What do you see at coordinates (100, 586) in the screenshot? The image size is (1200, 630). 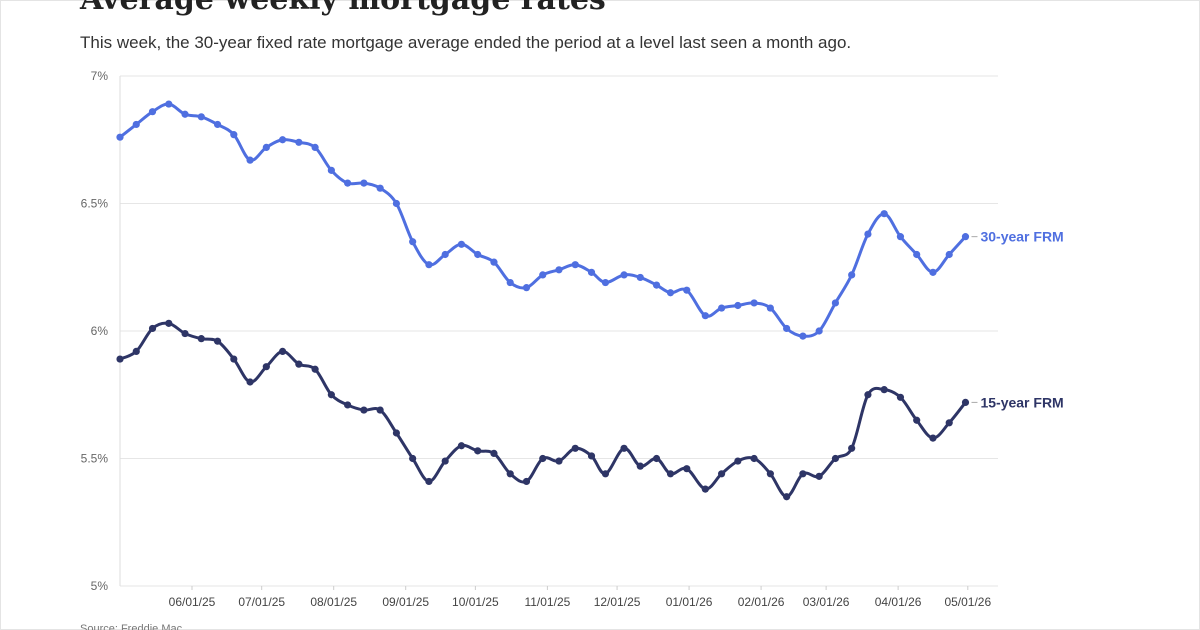 I see `y-tick-label: 5%` at bounding box center [100, 586].